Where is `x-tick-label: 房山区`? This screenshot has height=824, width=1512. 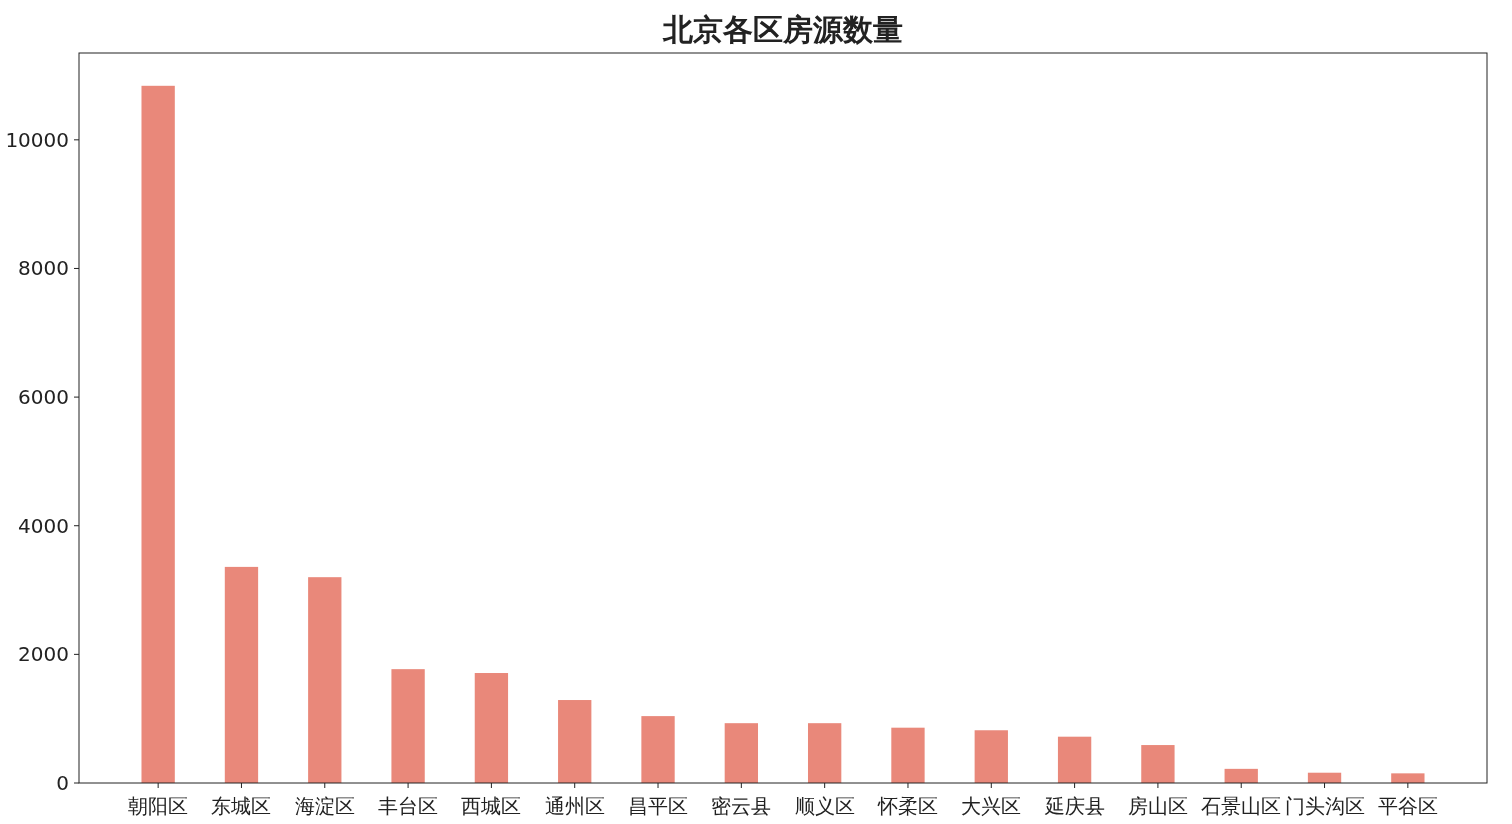 x-tick-label: 房山区 is located at coordinates (1157, 806).